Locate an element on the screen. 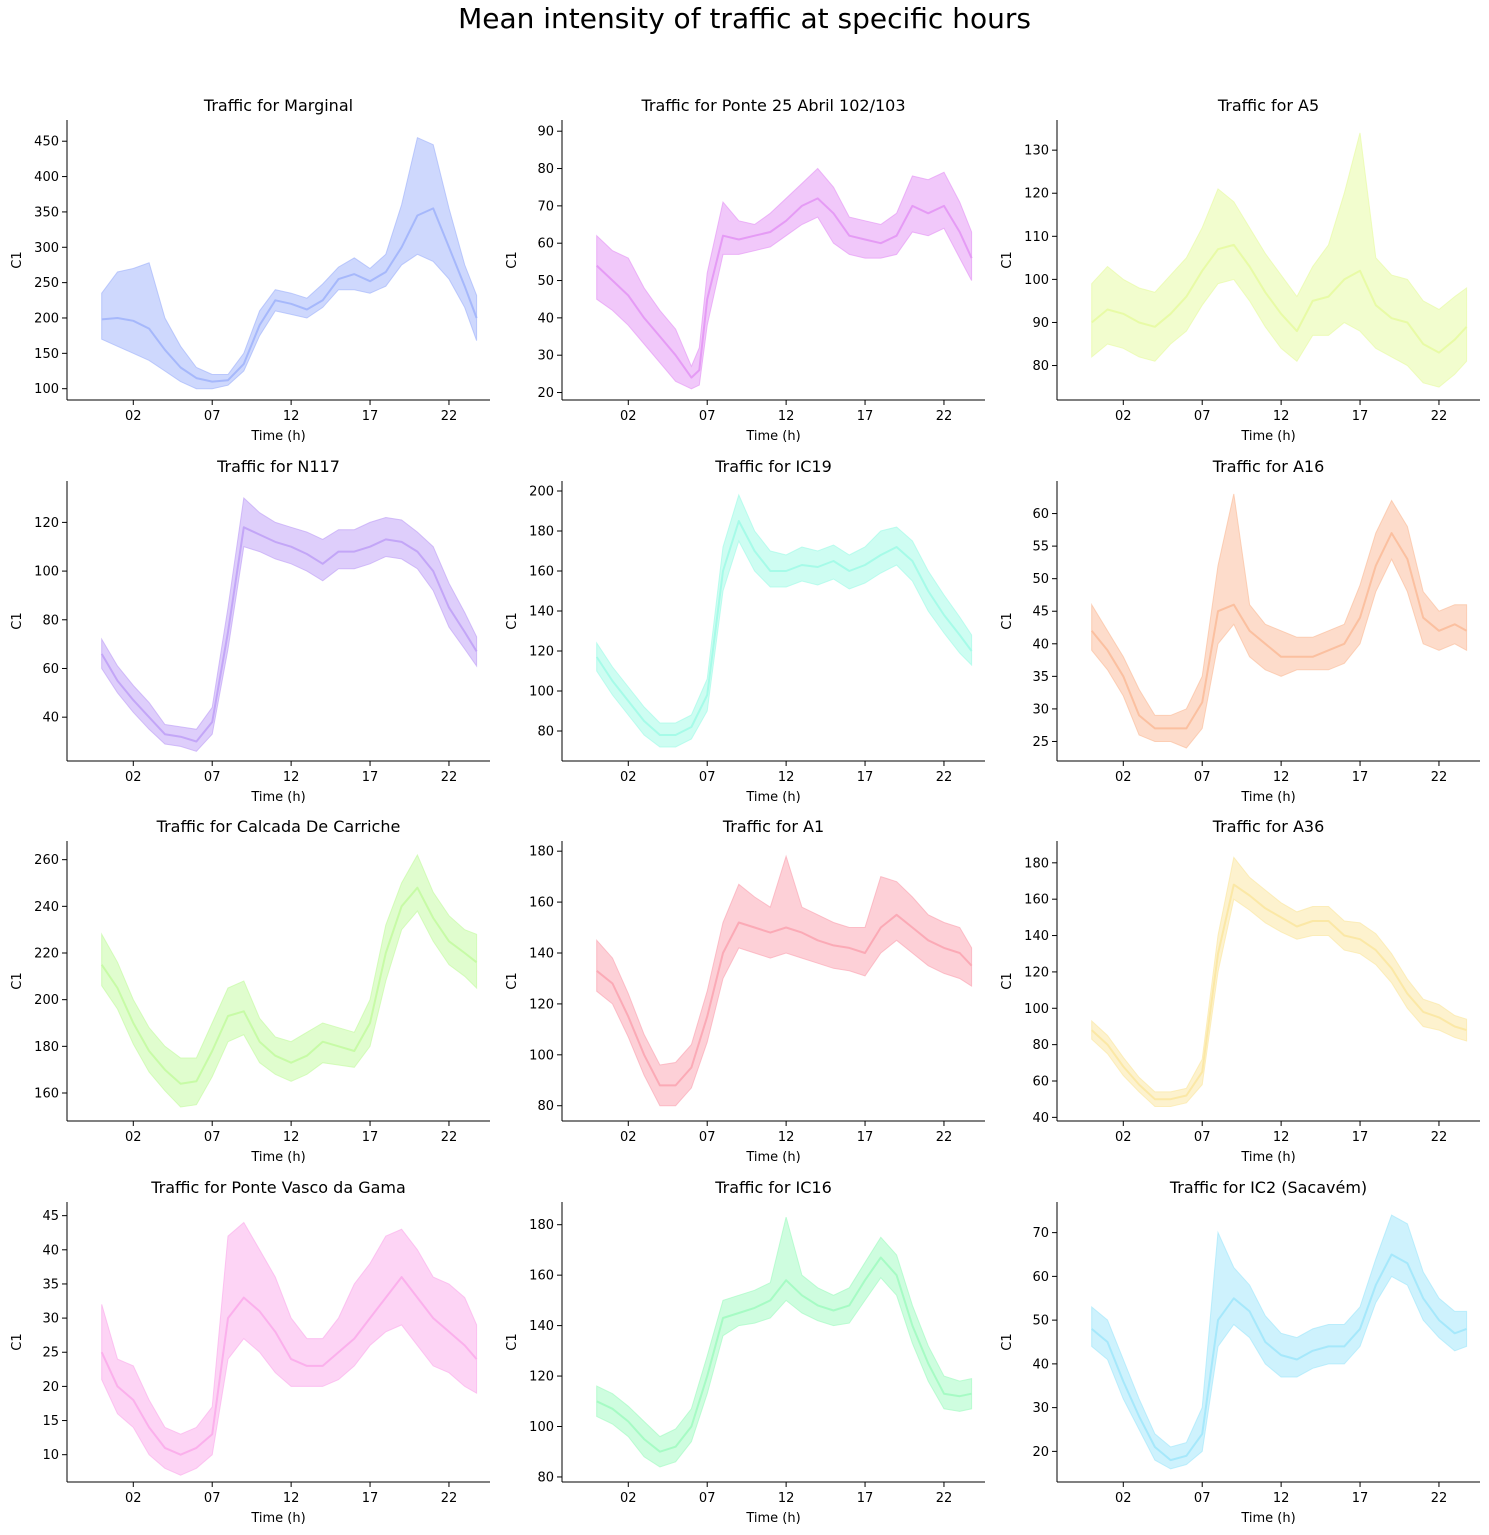 The height and width of the screenshot is (1535, 1489). chart-title: Traffic for A36 is located at coordinates (1268, 826).